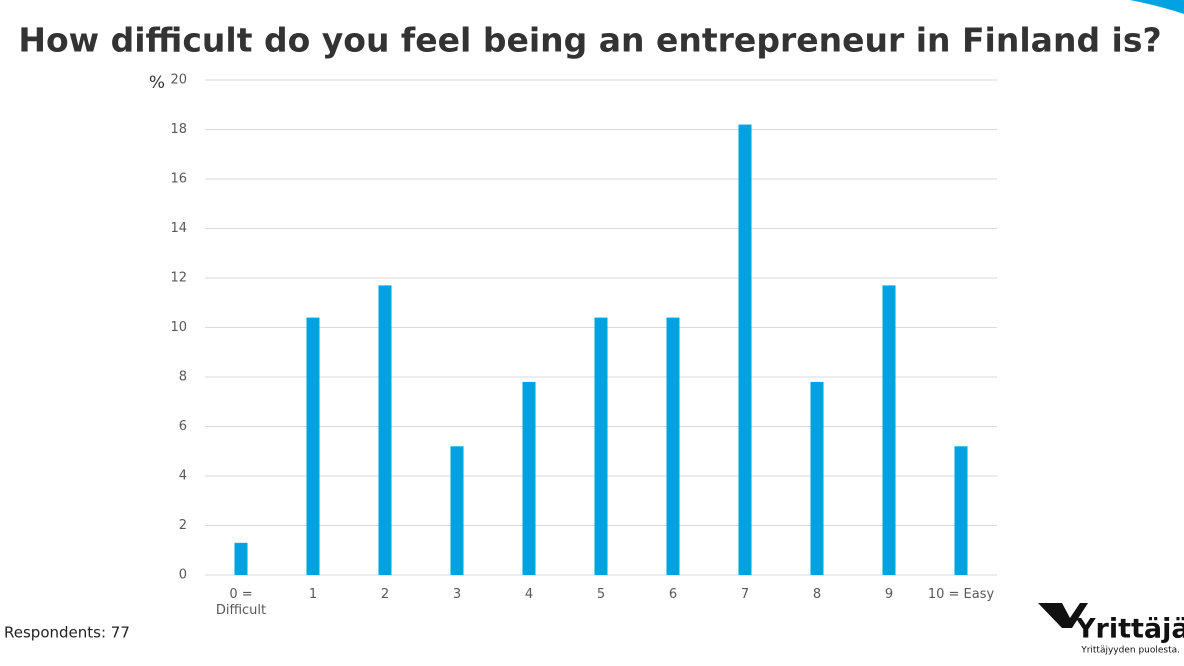  Describe the element at coordinates (178, 228) in the screenshot. I see `y-tick-label: 14` at that location.